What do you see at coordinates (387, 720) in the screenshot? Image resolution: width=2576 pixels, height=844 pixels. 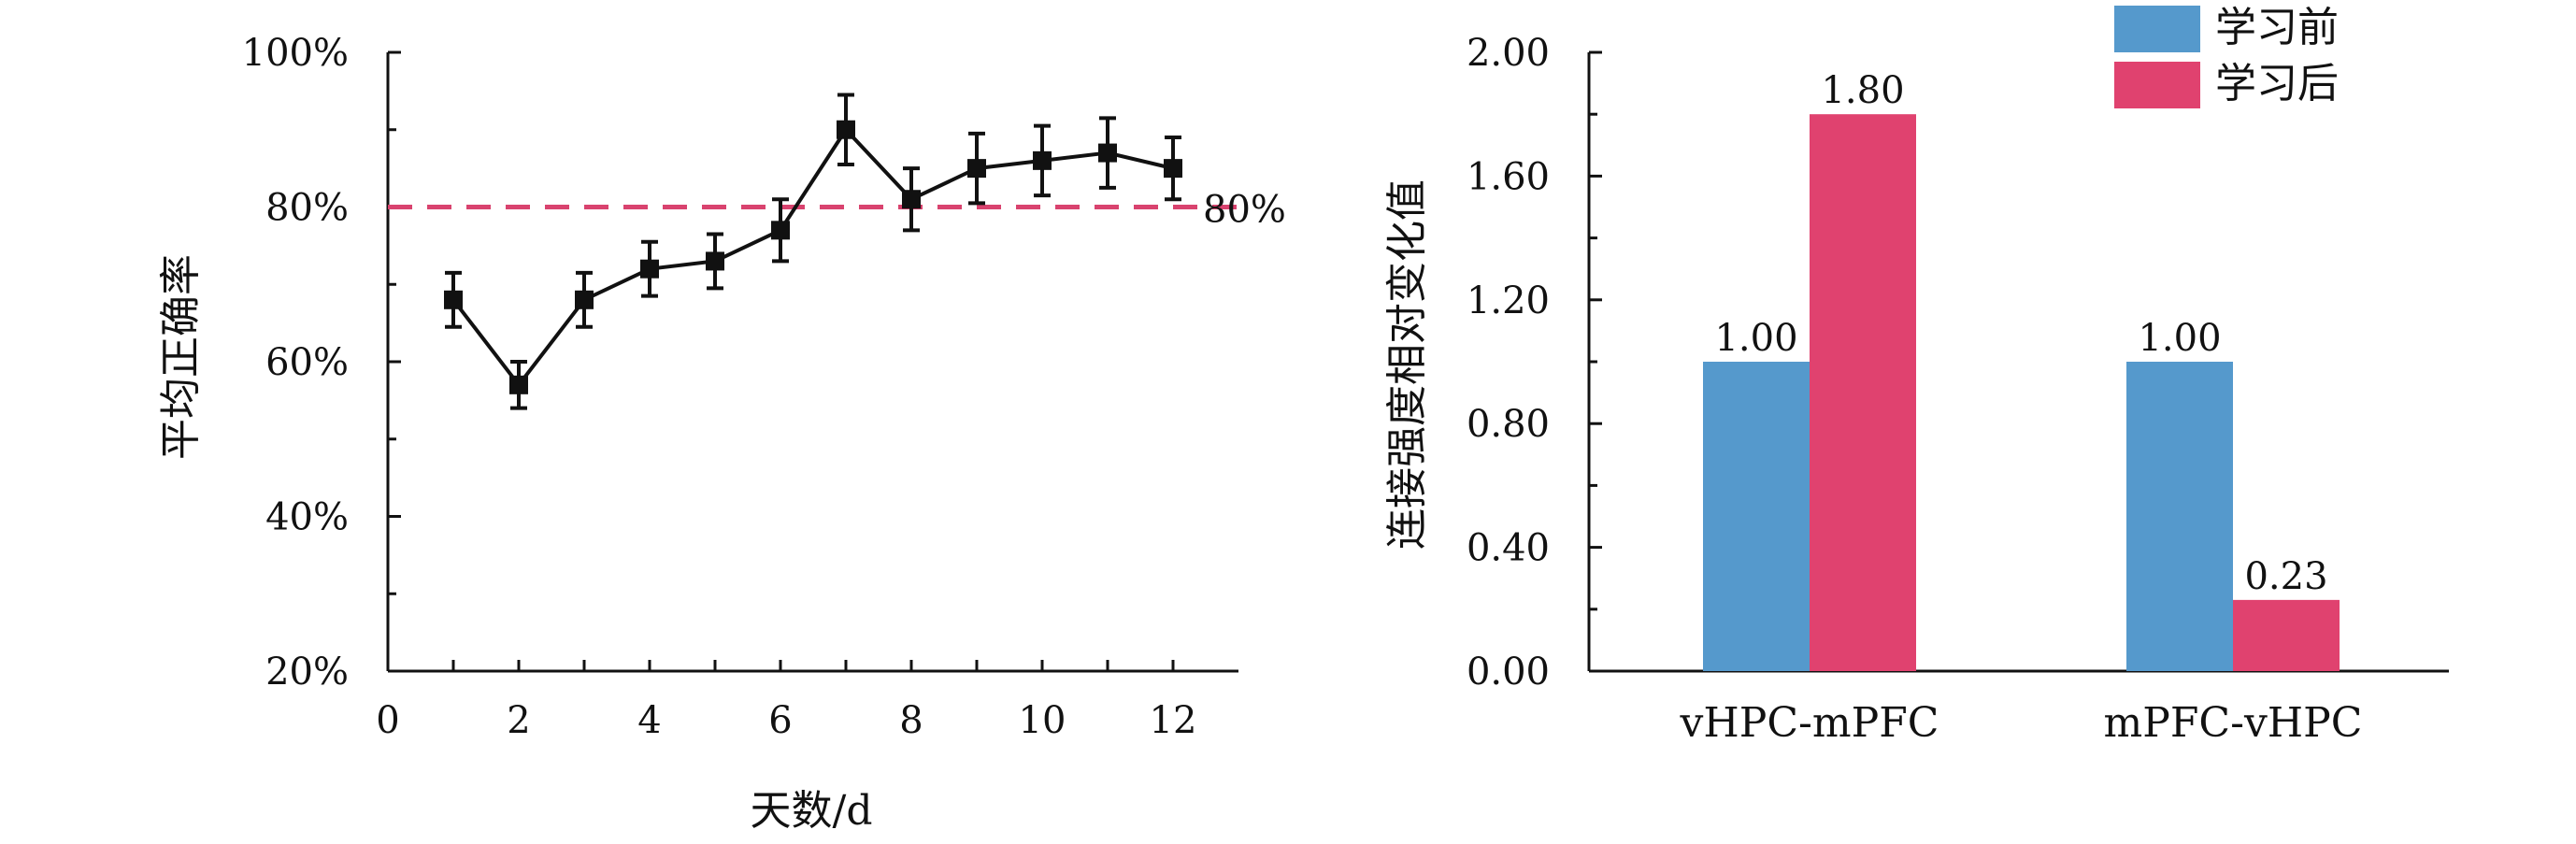 I see `x-tick-label: 0` at bounding box center [387, 720].